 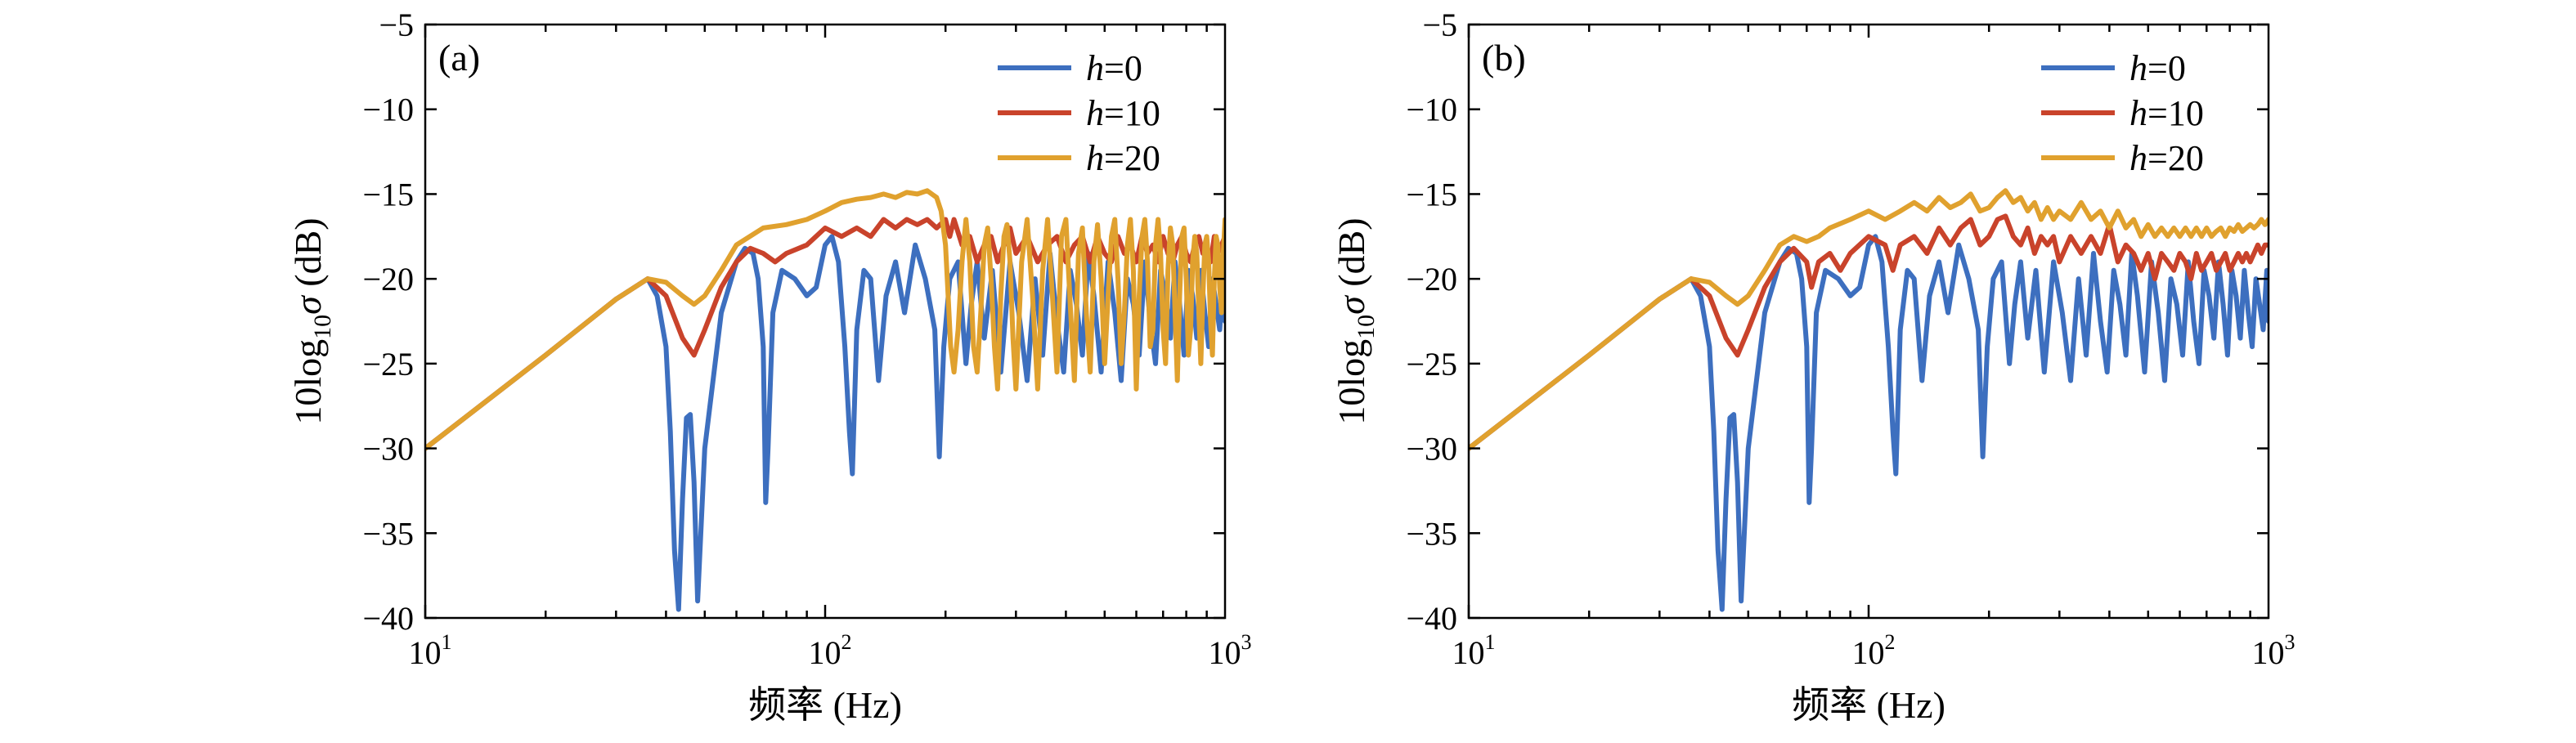 I want to click on panel-label: (a), so click(x=459, y=57).